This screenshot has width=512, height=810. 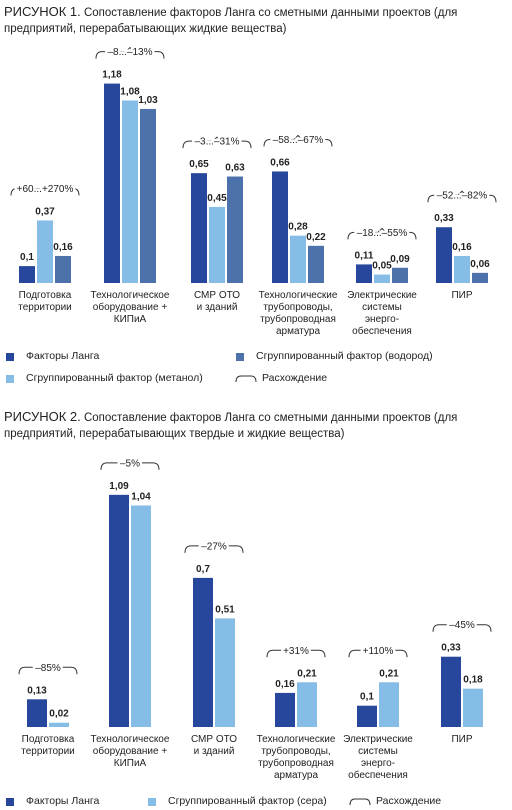 What do you see at coordinates (298, 227) in the screenshot?
I see `value-label: 0,28` at bounding box center [298, 227].